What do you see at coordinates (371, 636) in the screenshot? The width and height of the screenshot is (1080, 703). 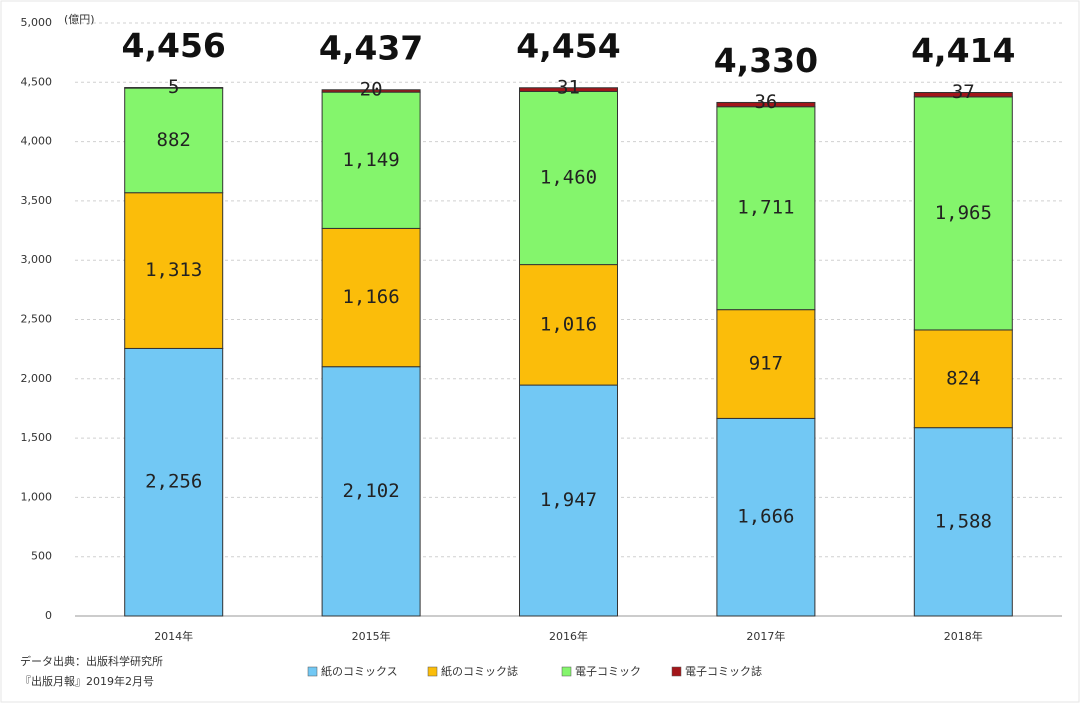 I see `x-tick-label: 2015年` at bounding box center [371, 636].